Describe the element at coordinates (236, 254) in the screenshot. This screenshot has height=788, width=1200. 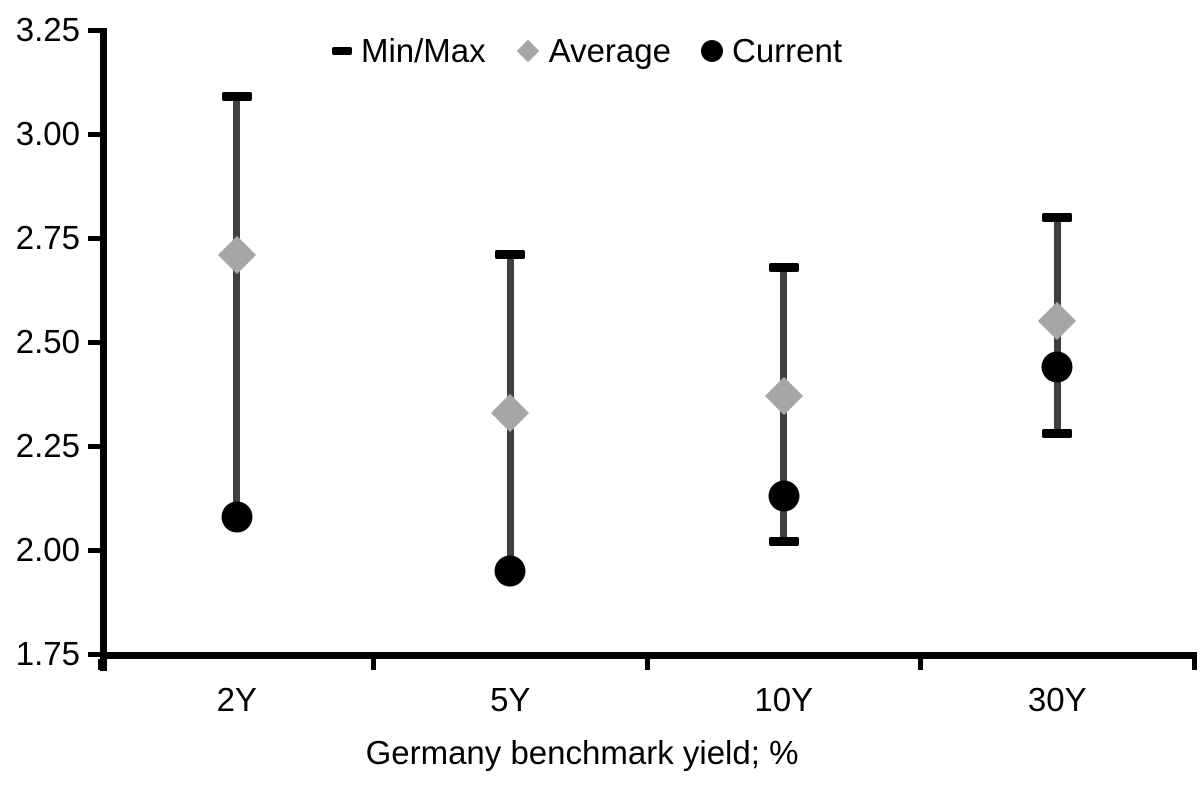
I see `average-marker-2Y` at that location.